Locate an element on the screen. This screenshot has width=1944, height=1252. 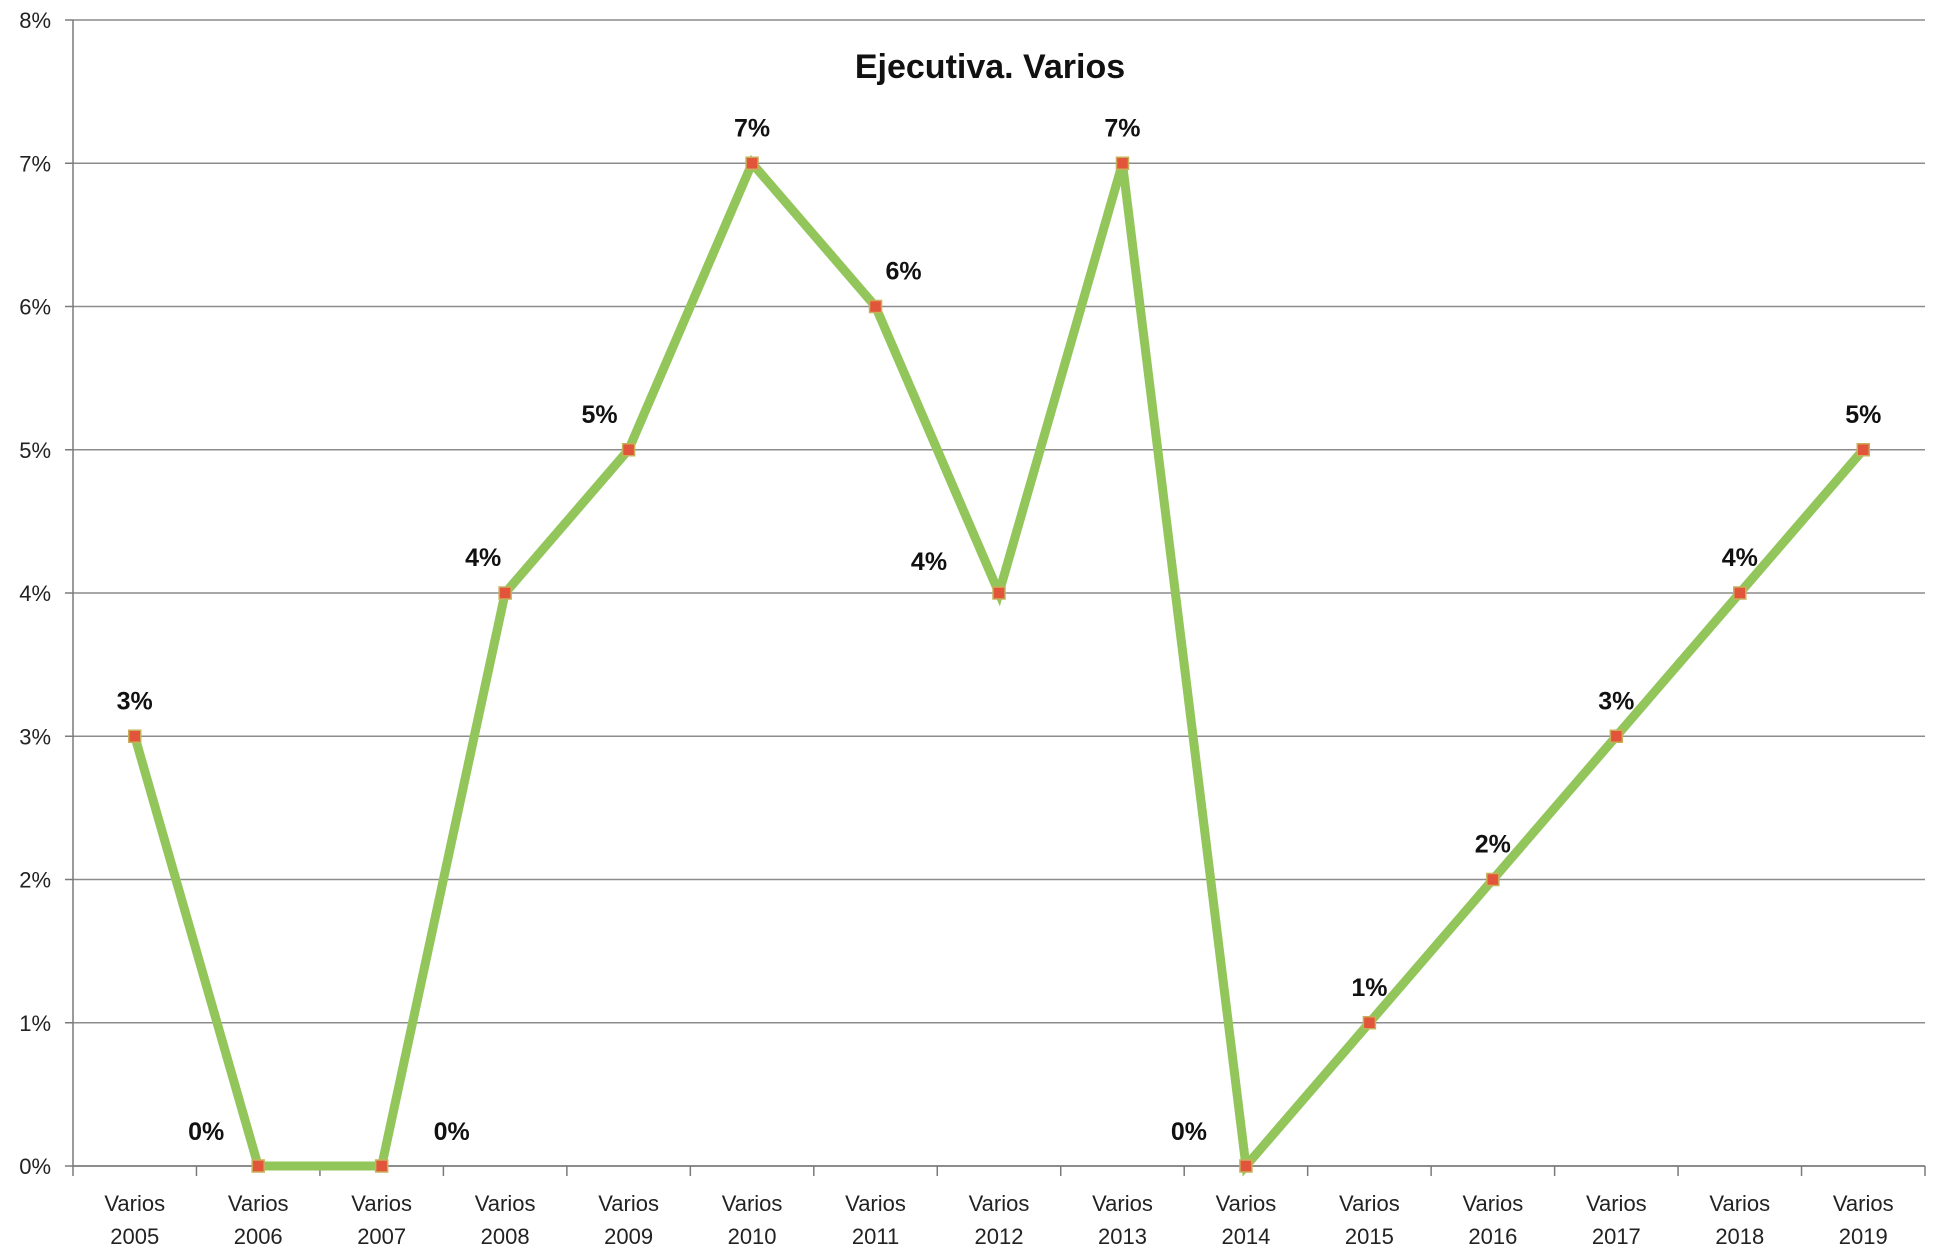
x-tick-label: Varios 2013 is located at coordinates (1122, 1220).